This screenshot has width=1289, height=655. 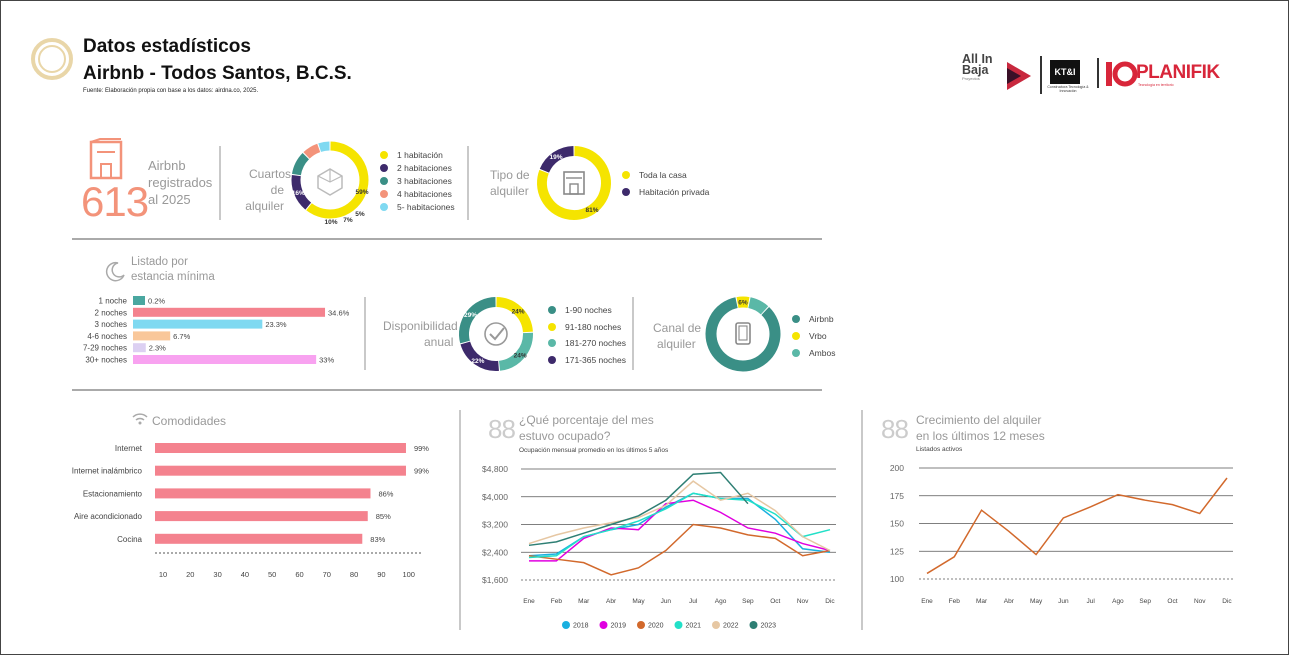 I want to click on x-tick-label: 100, so click(x=408, y=574).